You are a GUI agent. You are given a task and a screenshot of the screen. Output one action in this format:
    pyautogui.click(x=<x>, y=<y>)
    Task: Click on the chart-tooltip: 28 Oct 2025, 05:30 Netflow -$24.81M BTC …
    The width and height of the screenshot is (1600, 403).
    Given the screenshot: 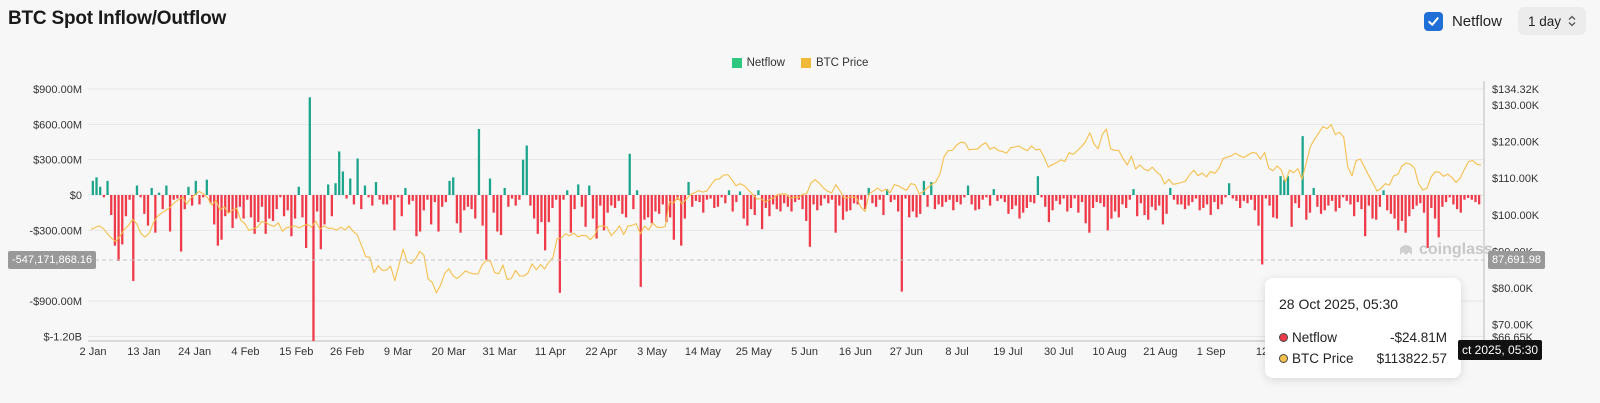 What is the action you would take?
    pyautogui.click(x=1363, y=328)
    